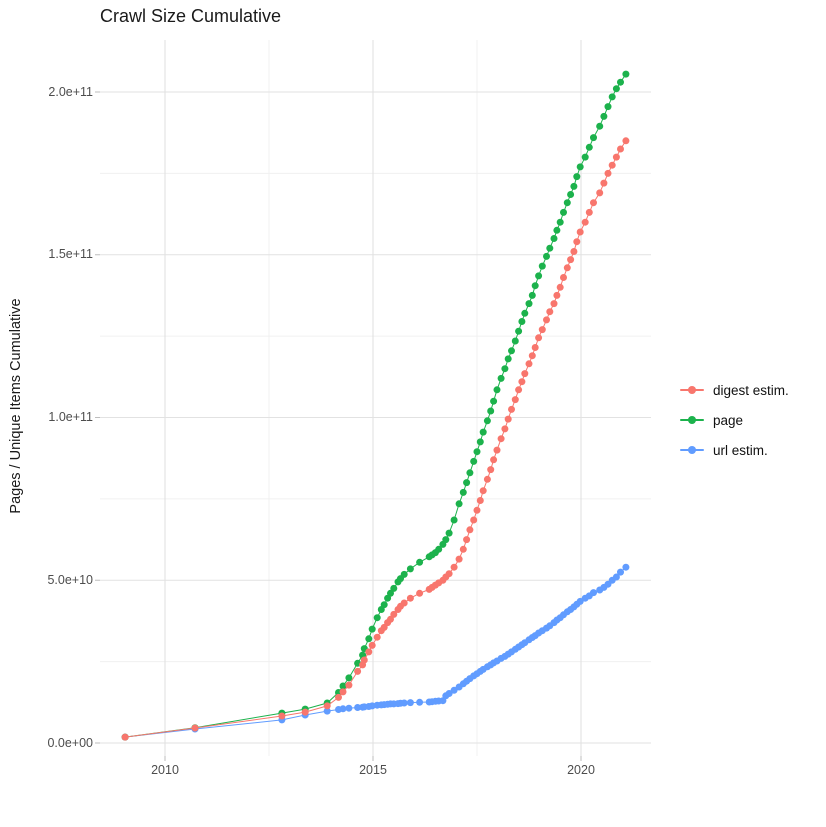 The height and width of the screenshot is (827, 826). What do you see at coordinates (70, 742) in the screenshot?
I see `y-tick-label: 0.0e+00` at bounding box center [70, 742].